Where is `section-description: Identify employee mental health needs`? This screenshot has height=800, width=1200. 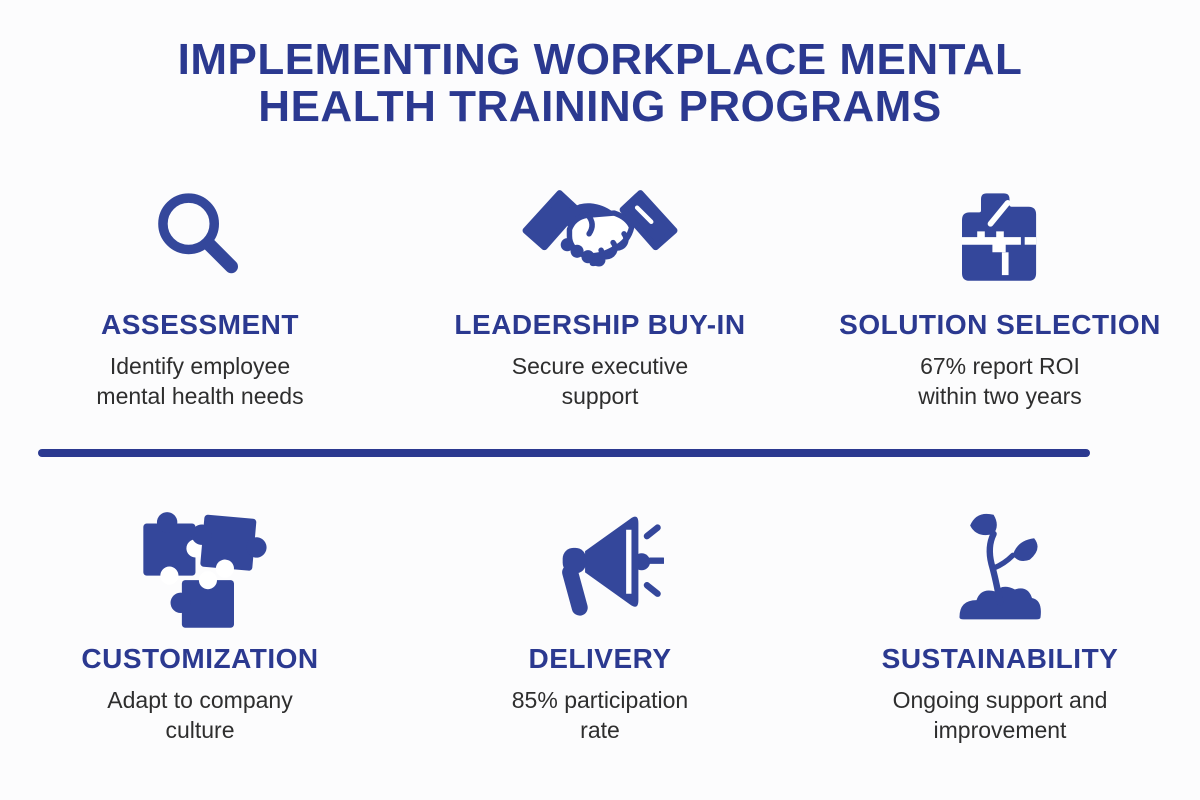 section-description: Identify employee mental health needs is located at coordinates (199, 381).